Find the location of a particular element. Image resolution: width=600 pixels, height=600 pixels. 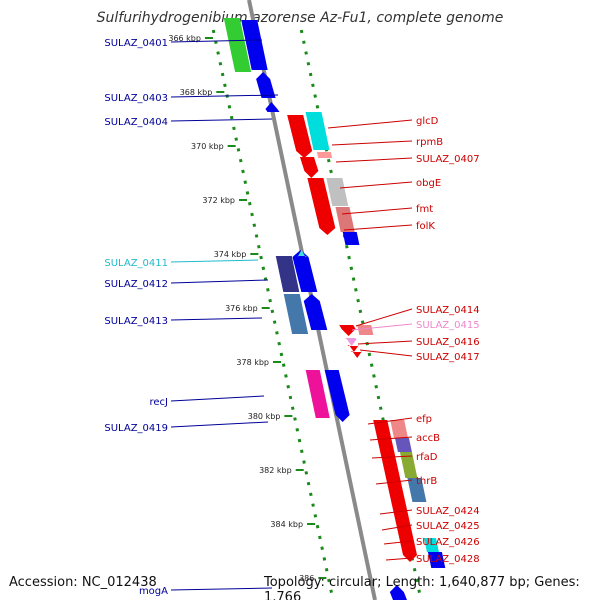

tick-label: 376 kbp is located at coordinates (241, 308).